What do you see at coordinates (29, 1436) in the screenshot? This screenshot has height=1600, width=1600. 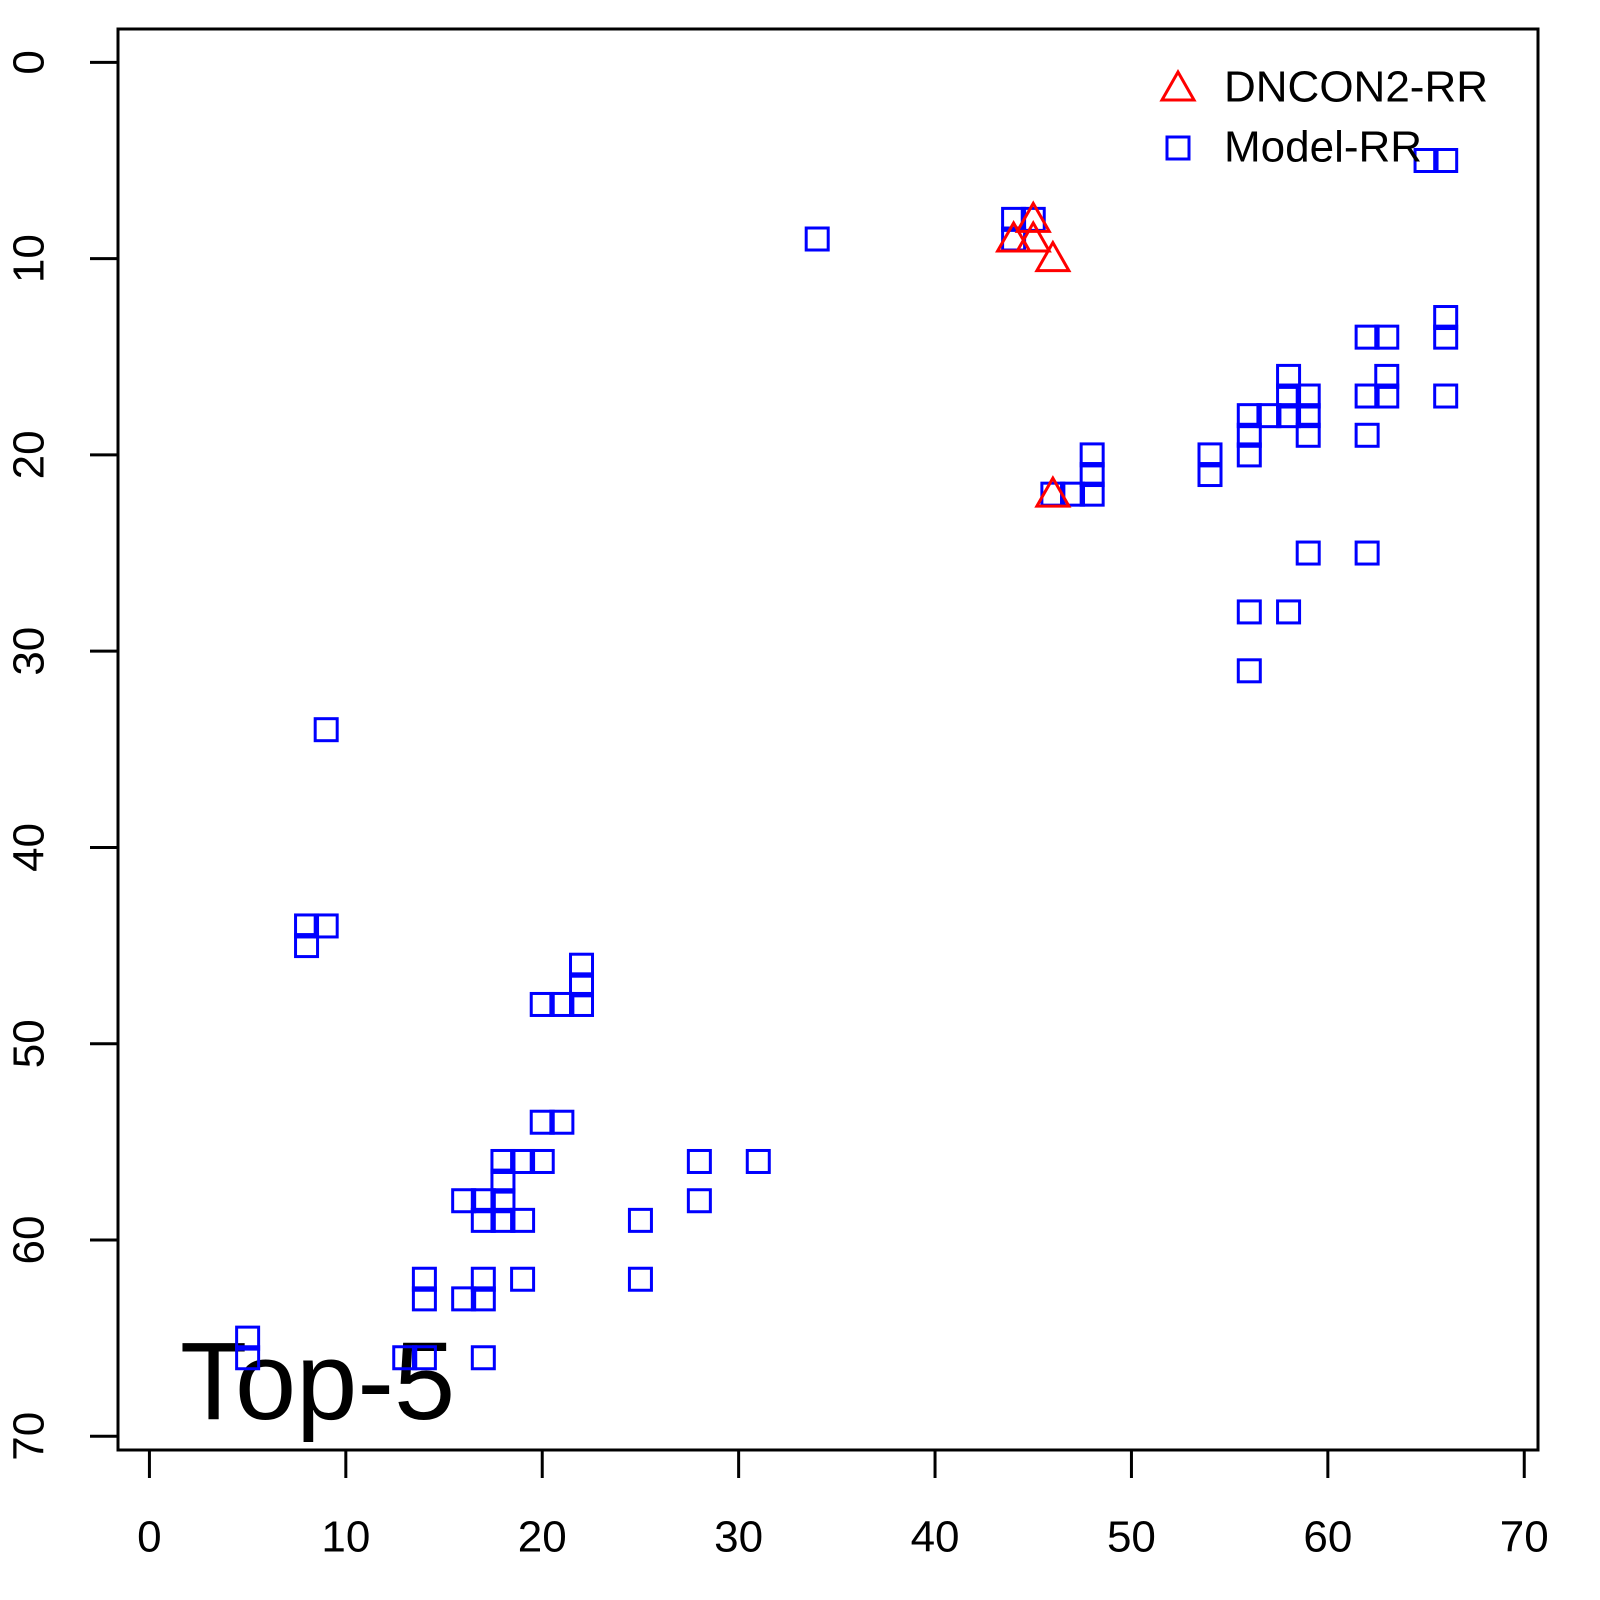 I see `y-tick-label: 70` at bounding box center [29, 1436].